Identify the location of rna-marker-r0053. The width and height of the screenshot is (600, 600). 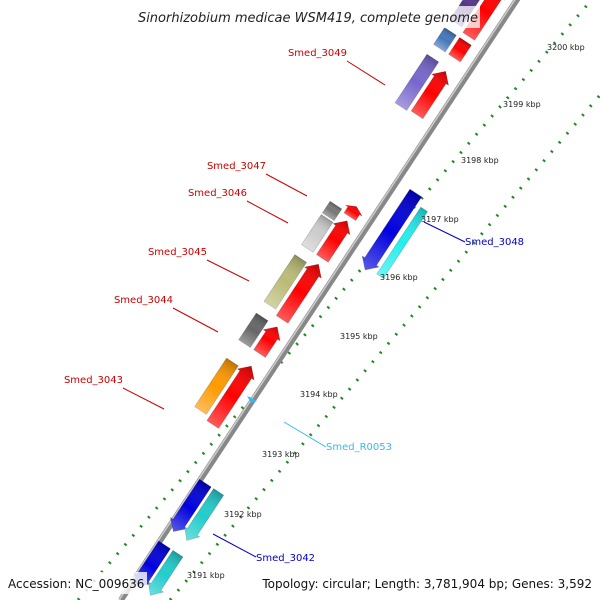
(252, 399).